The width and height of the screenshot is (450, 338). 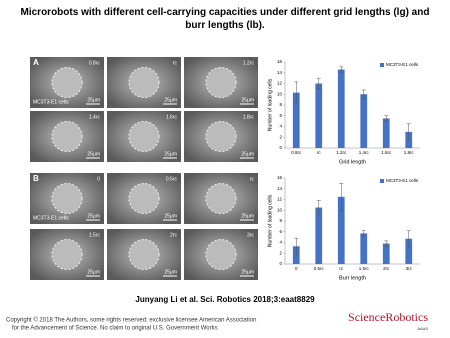 What do you see at coordinates (51, 102) in the screenshot?
I see `cell-label: MC3T3-E1 cells` at bounding box center [51, 102].